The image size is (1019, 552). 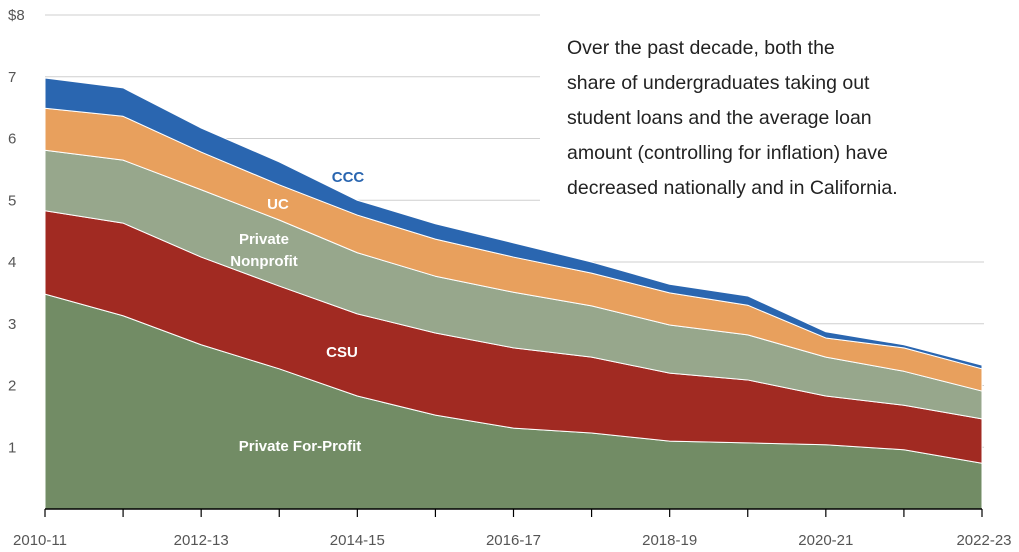 I want to click on series-label: CSU, so click(x=342, y=352).